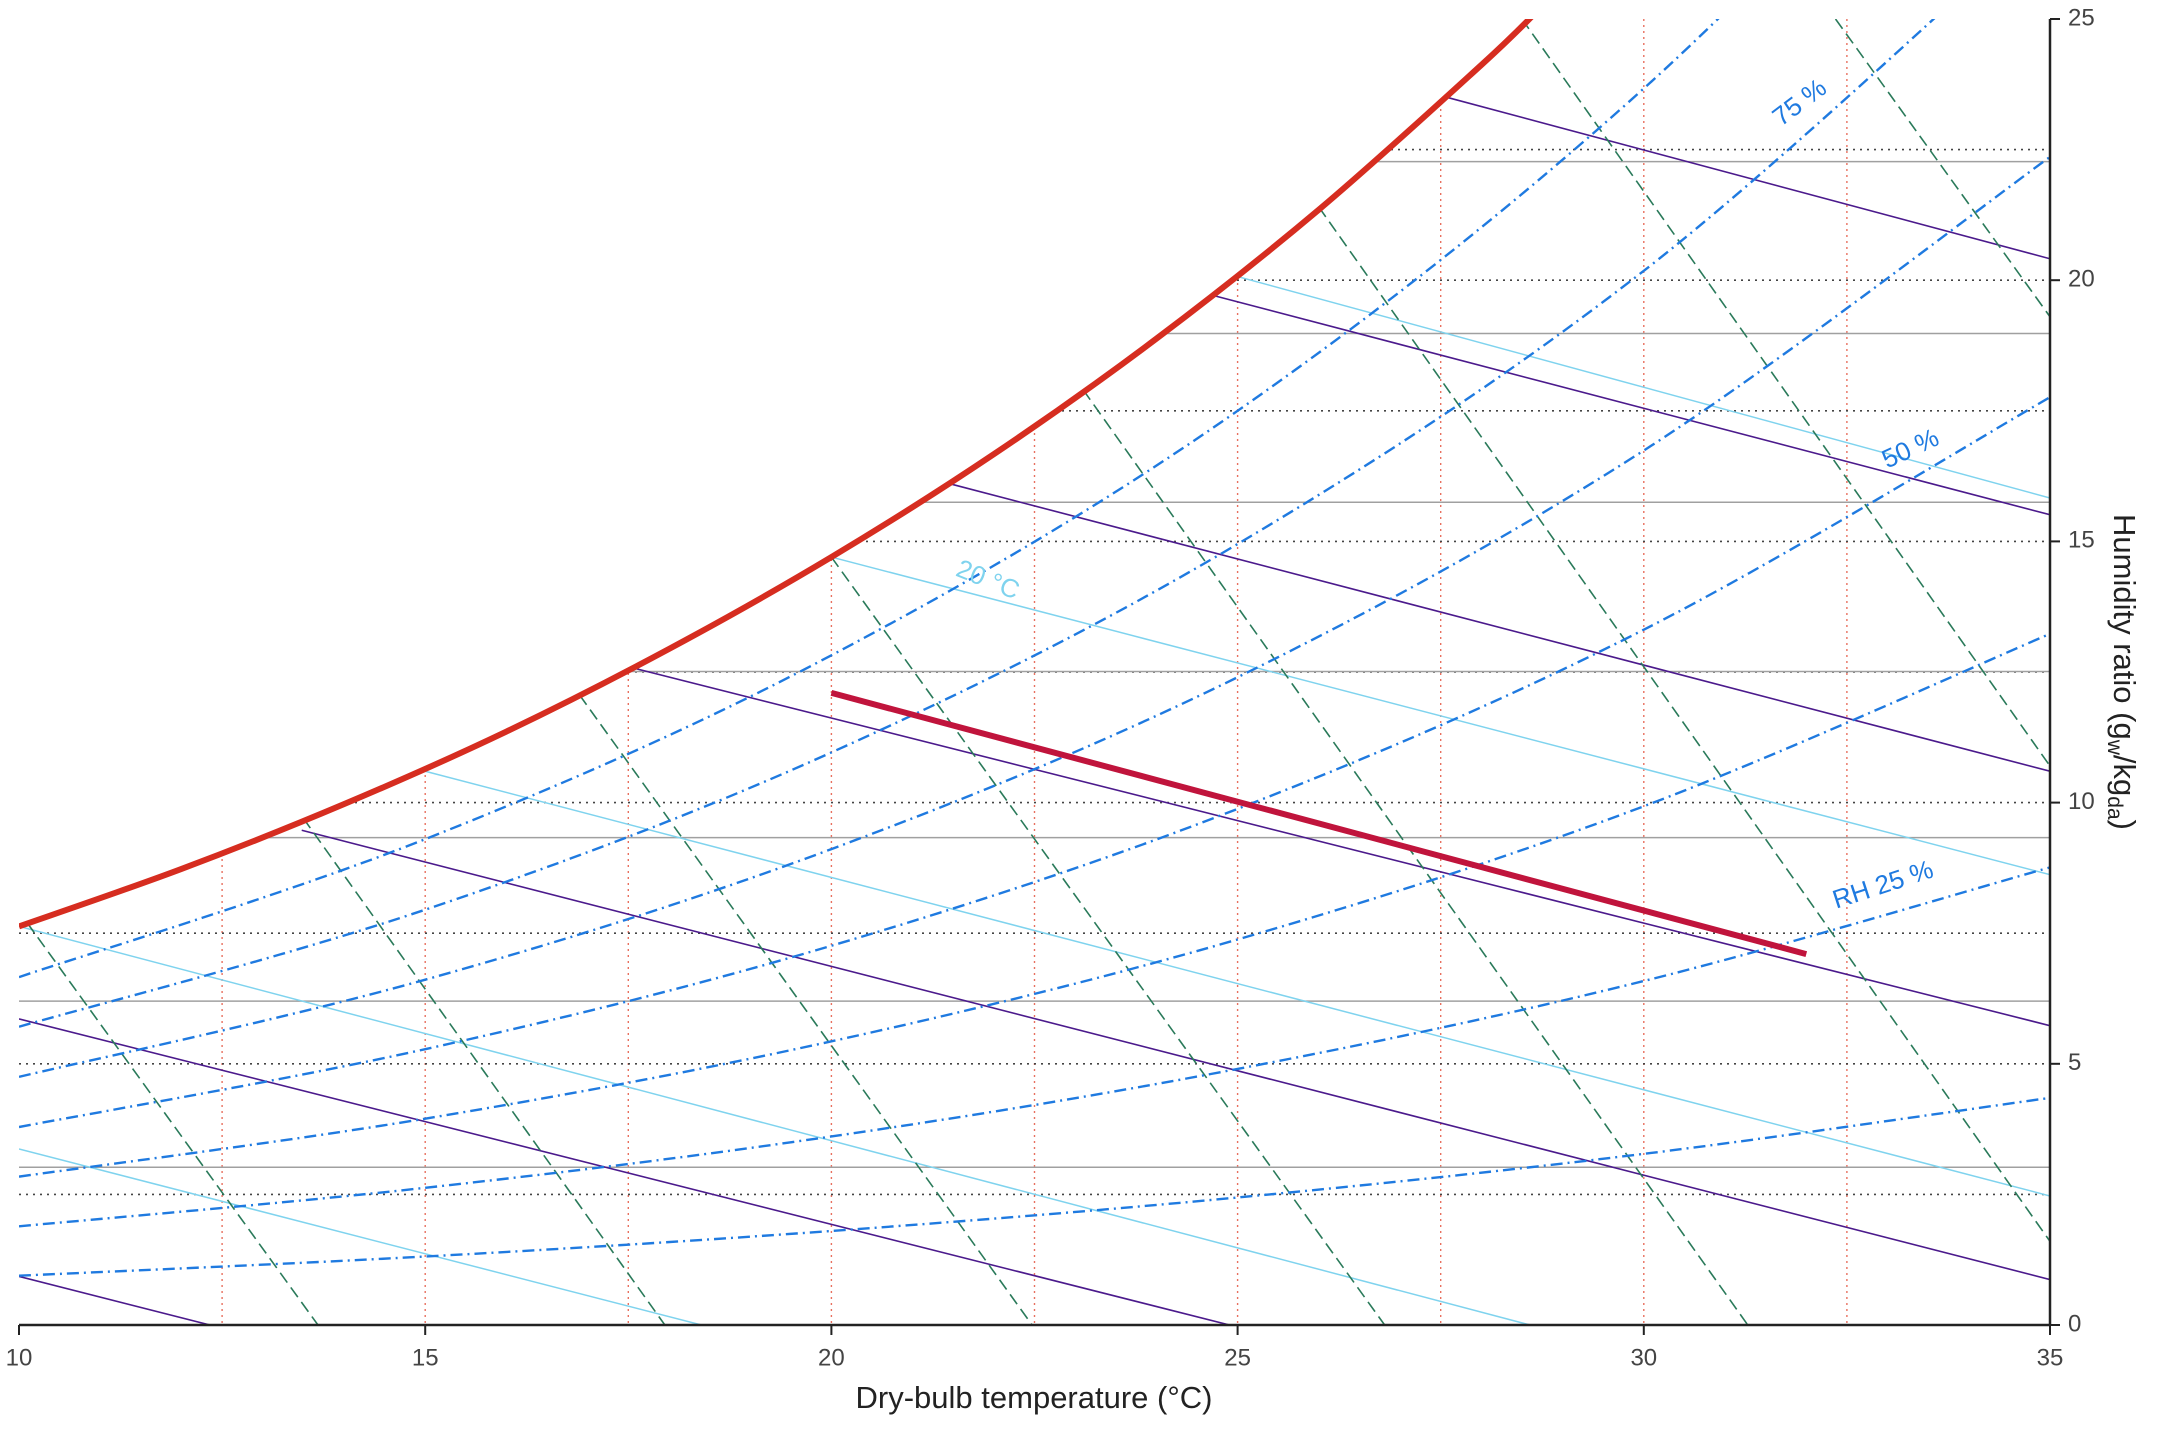 This screenshot has width=2160, height=1440. Describe the element at coordinates (2114, 747) in the screenshot. I see `y-label-sub: w` at that location.